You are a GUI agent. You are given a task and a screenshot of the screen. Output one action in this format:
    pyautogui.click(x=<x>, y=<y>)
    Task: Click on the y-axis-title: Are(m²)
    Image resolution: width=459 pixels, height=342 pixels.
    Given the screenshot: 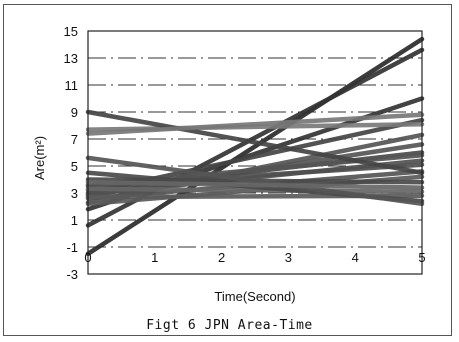 What is the action you would take?
    pyautogui.click(x=39, y=158)
    